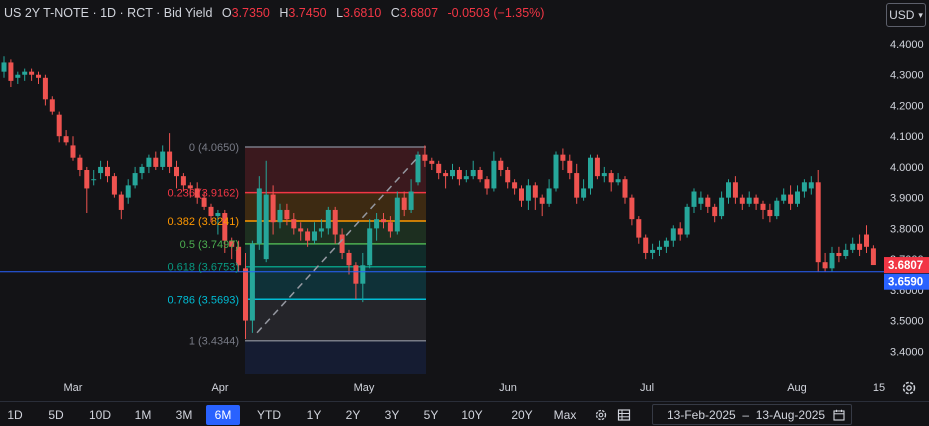 Image resolution: width=929 pixels, height=426 pixels. Describe the element at coordinates (56, 415) in the screenshot. I see `range-button-5d: 5D` at that location.